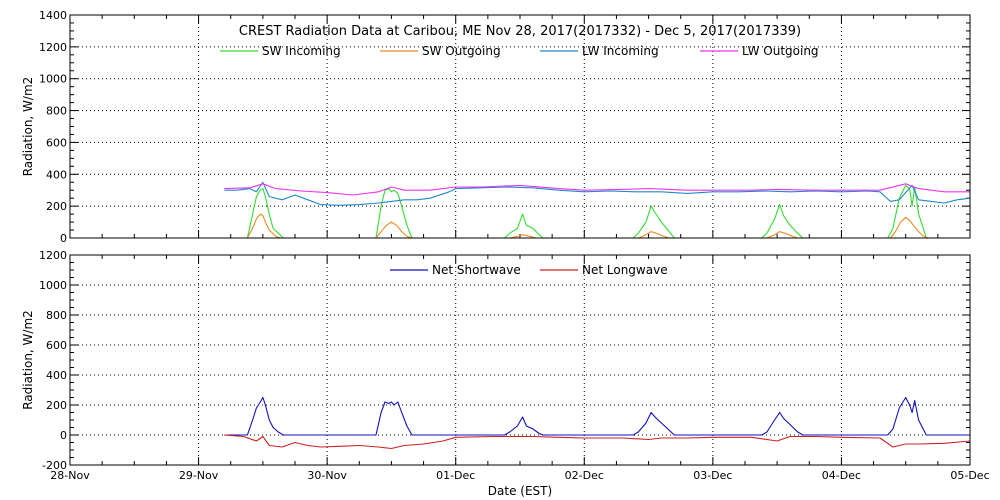  Describe the element at coordinates (597, 226) in the screenshot. I see `series-line-sw-outgoing` at that location.